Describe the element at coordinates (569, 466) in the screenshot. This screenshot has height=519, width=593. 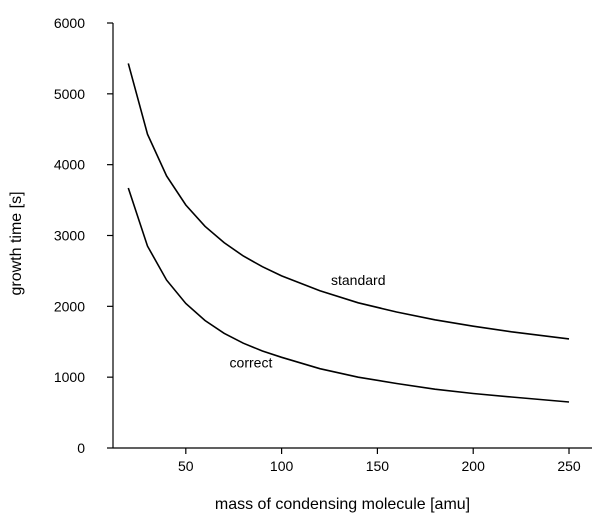
I see `x-tick-label: 250` at that location.